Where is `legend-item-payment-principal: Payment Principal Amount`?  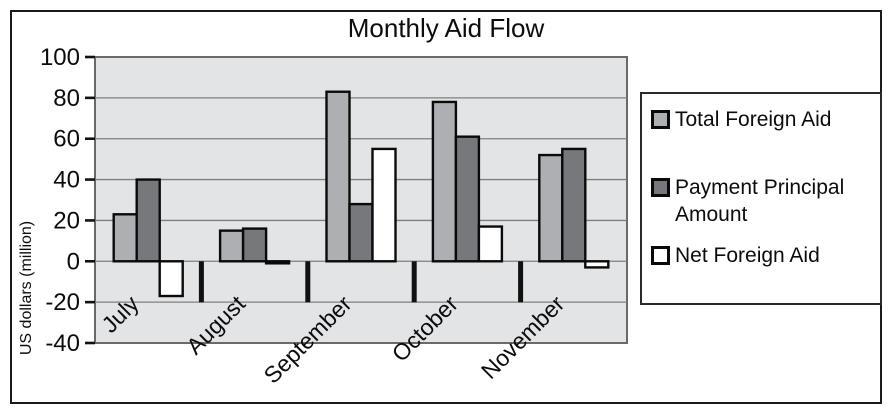
legend-item-payment-principal: Payment Principal Amount is located at coordinates (763, 201).